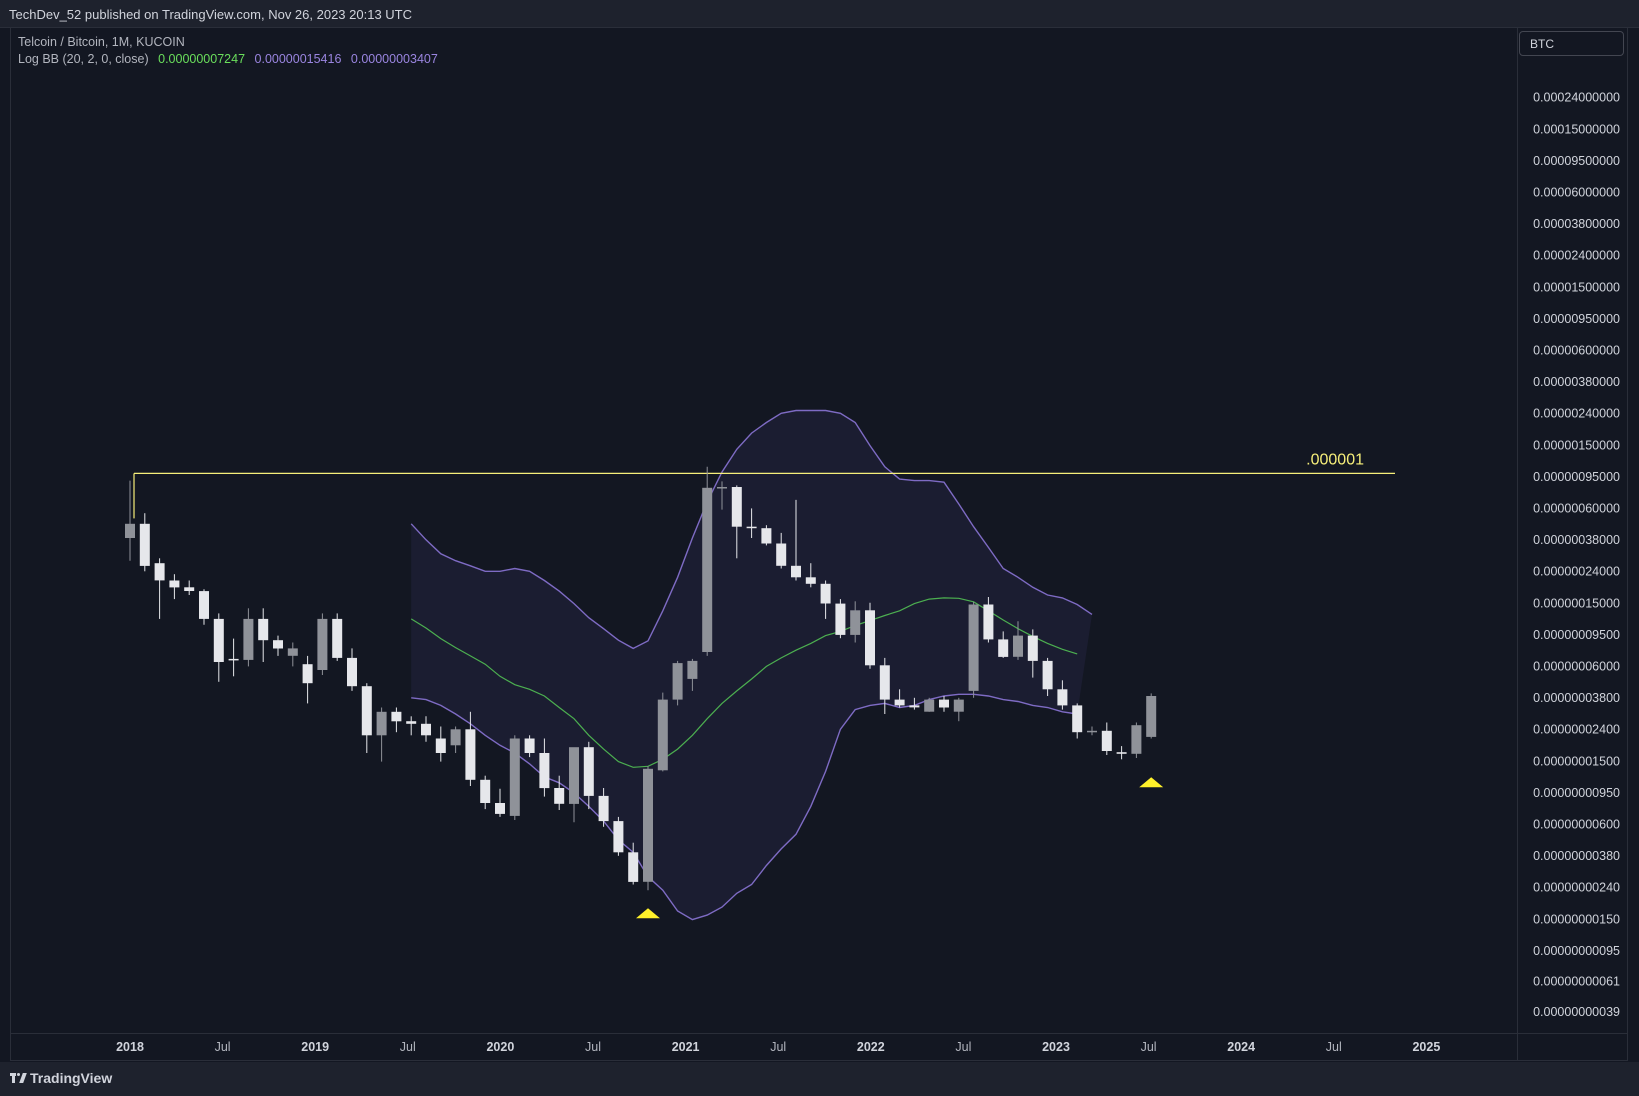  Describe the element at coordinates (315, 1047) in the screenshot. I see `time-tick-label: 2019` at that location.